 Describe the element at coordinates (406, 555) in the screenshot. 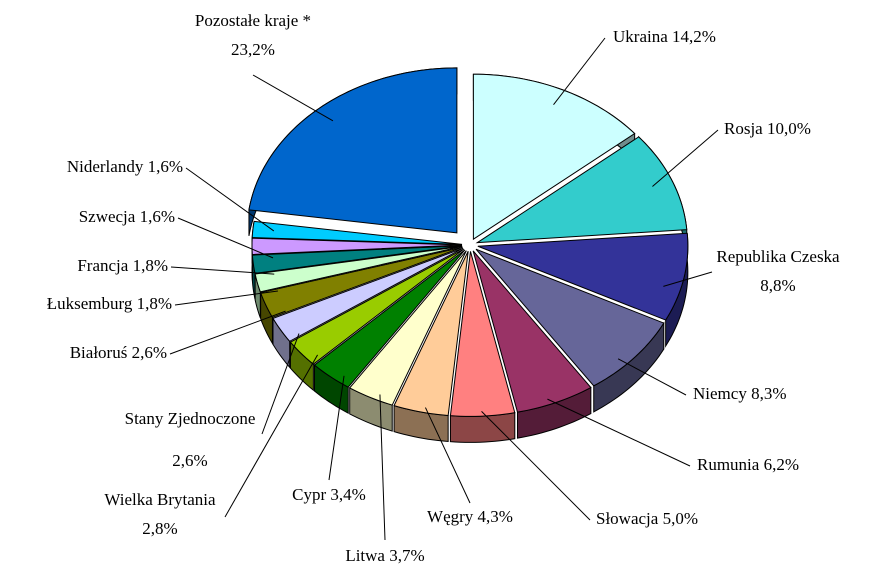

I see `value-label: 3,7%` at that location.